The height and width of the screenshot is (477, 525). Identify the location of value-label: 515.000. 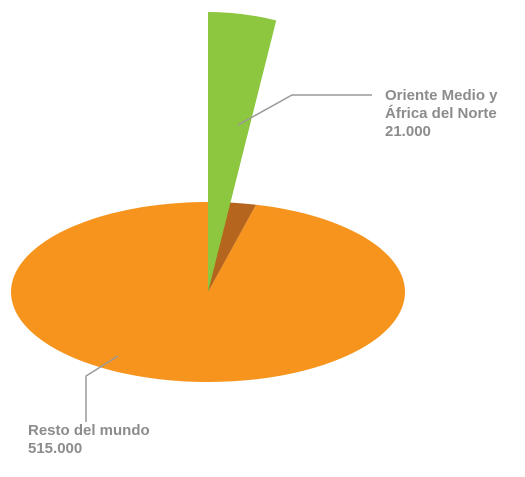
(55, 448).